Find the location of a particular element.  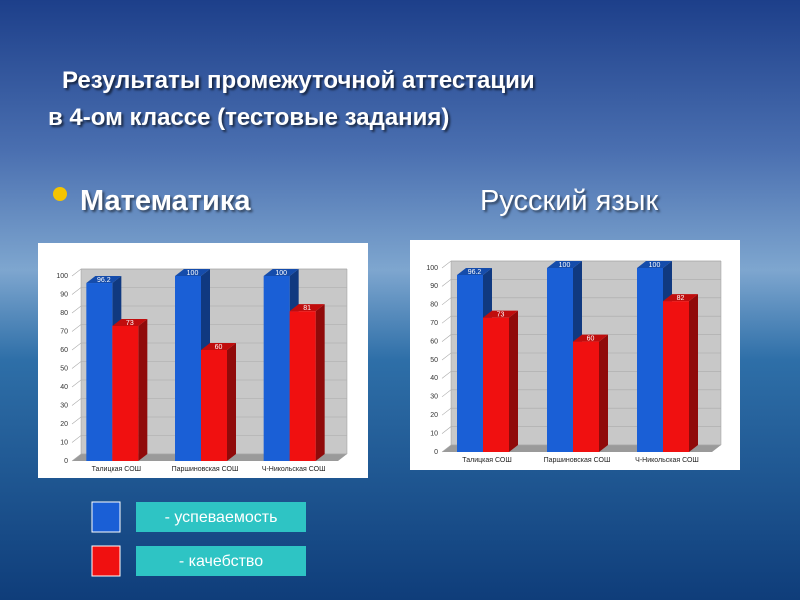

value-label: 82 is located at coordinates (681, 298).